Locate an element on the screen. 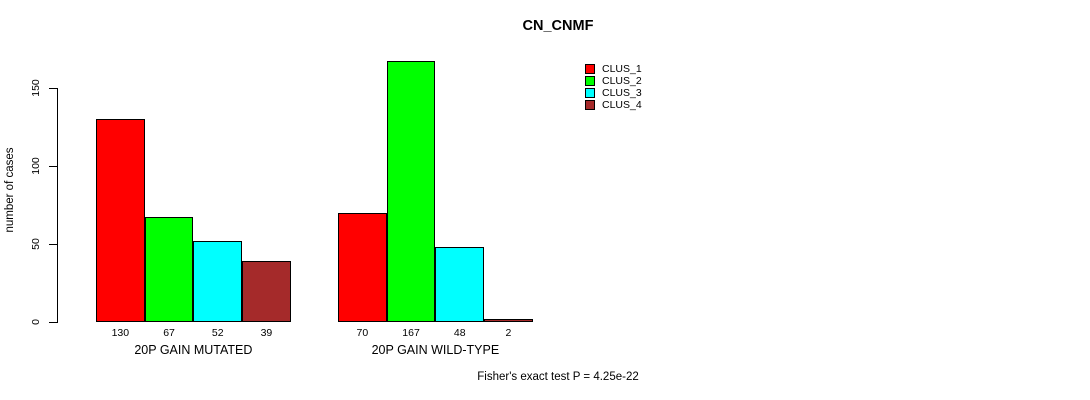  y-tick-label: 50 is located at coordinates (36, 244).